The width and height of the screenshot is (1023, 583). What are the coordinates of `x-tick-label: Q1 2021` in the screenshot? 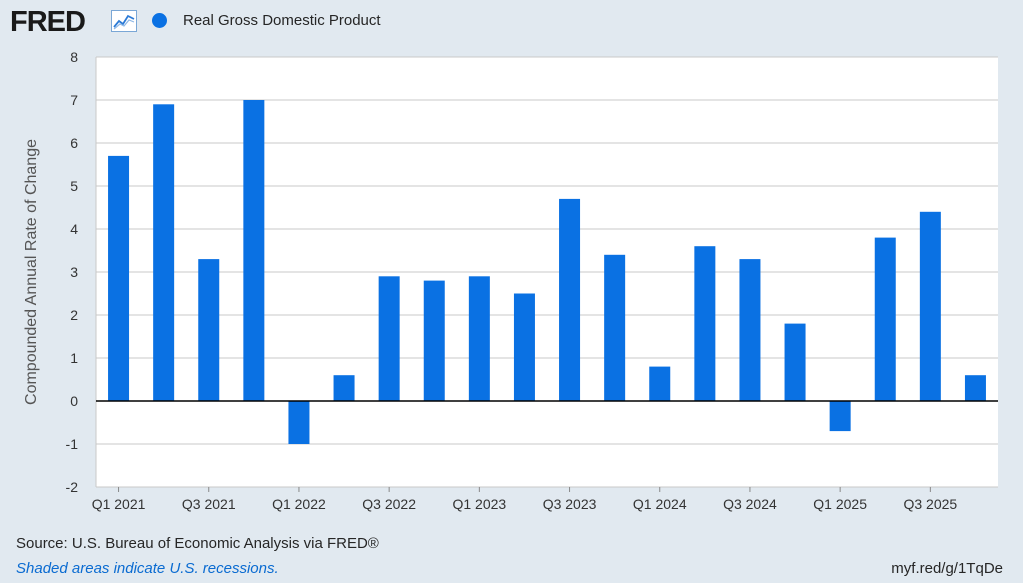 It's located at (119, 504).